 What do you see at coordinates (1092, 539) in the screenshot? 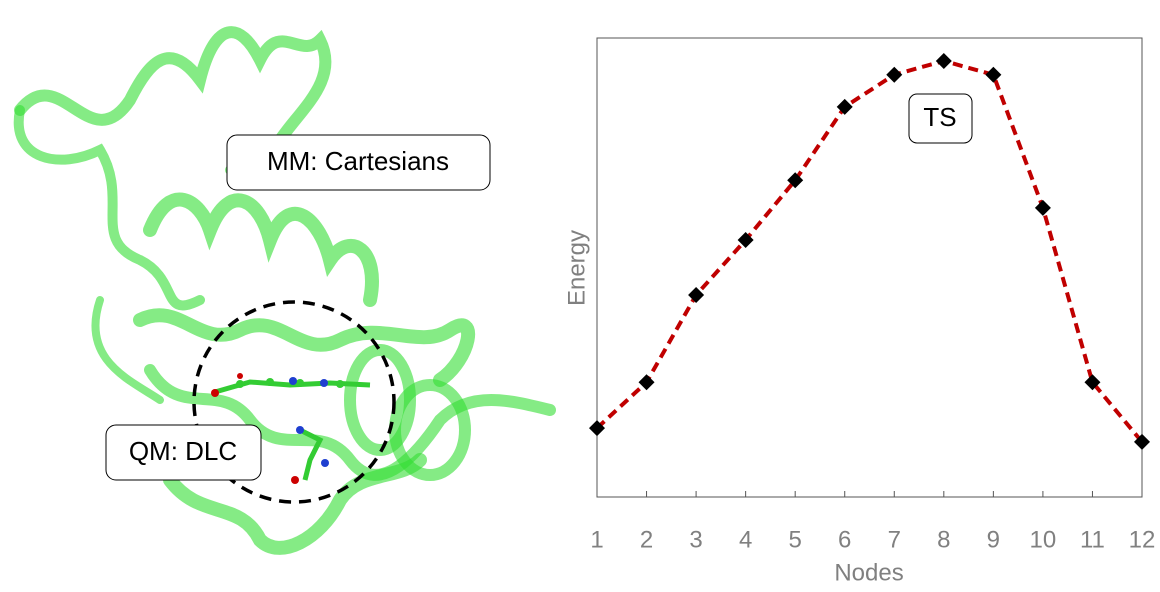
I see `x-tick-label: 11` at bounding box center [1092, 539].